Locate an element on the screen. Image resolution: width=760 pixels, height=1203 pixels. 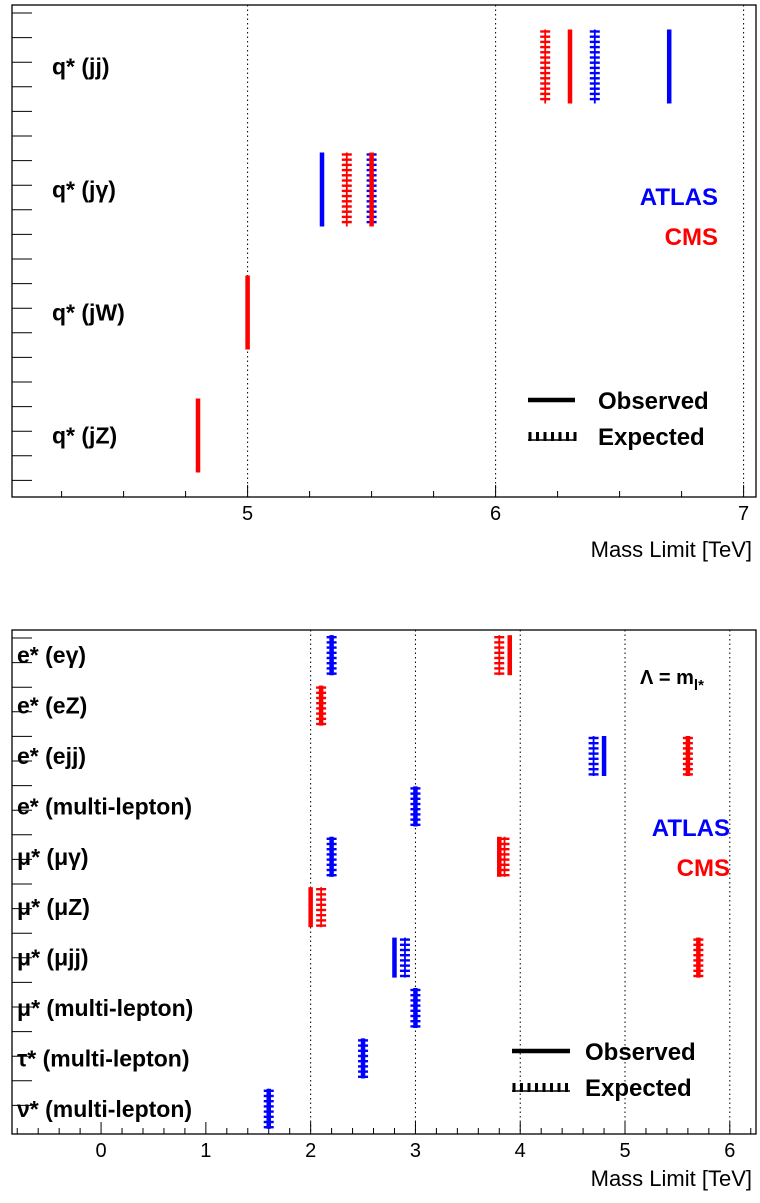
limit-atlas-expected-estar-ejj is located at coordinates (593, 756).